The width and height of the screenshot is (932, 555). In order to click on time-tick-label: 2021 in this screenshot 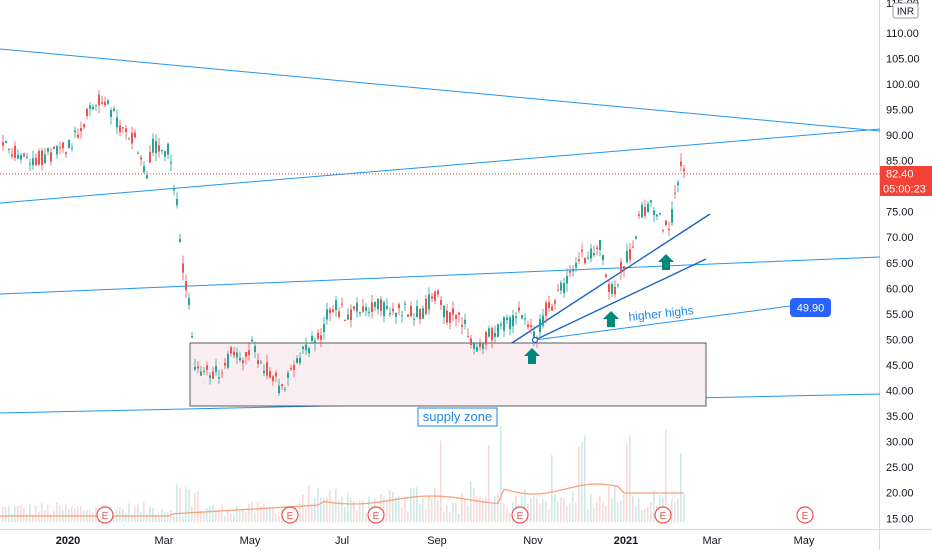, I will do `click(626, 541)`.